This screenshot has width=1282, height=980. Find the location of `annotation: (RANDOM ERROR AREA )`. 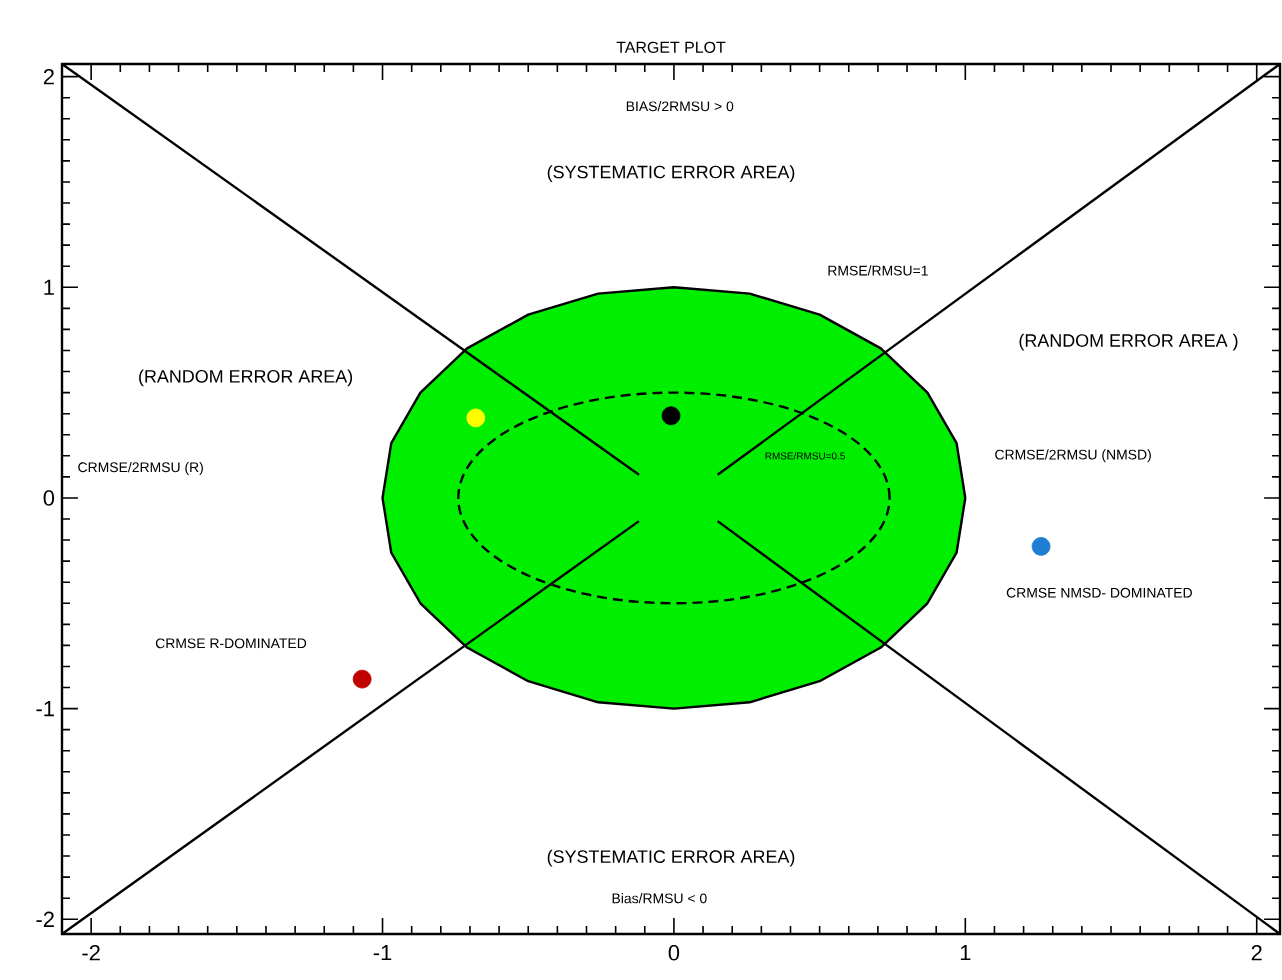

annotation: (RANDOM ERROR AREA ) is located at coordinates (1128, 342).